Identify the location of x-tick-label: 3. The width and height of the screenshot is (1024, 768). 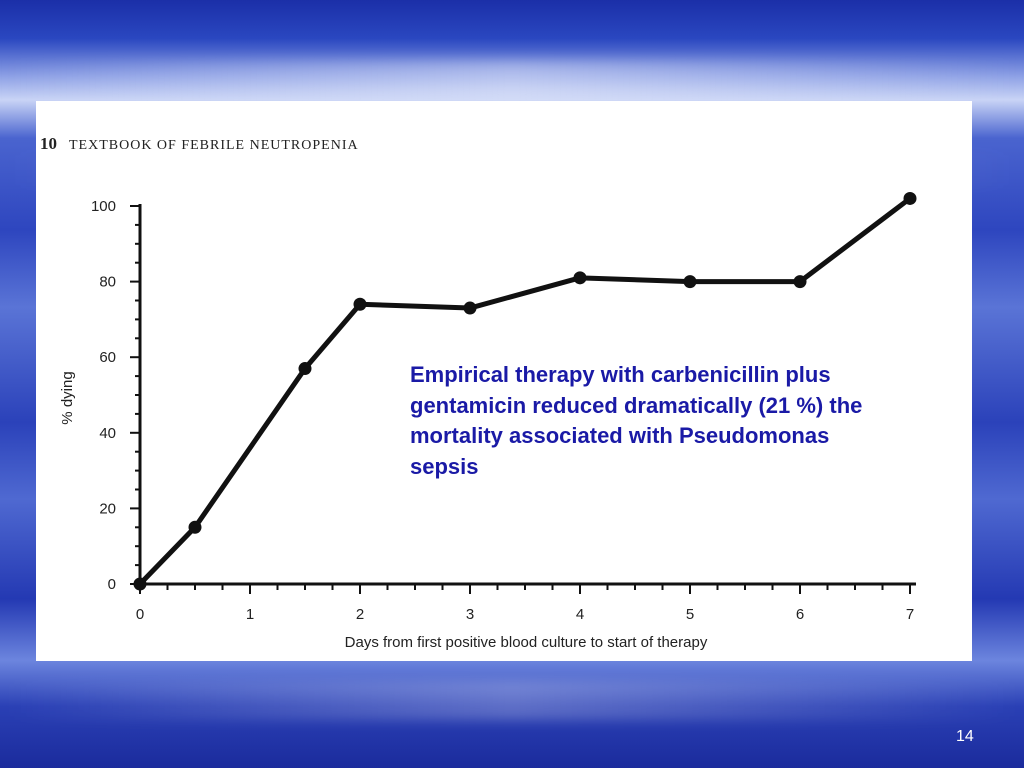
(470, 614).